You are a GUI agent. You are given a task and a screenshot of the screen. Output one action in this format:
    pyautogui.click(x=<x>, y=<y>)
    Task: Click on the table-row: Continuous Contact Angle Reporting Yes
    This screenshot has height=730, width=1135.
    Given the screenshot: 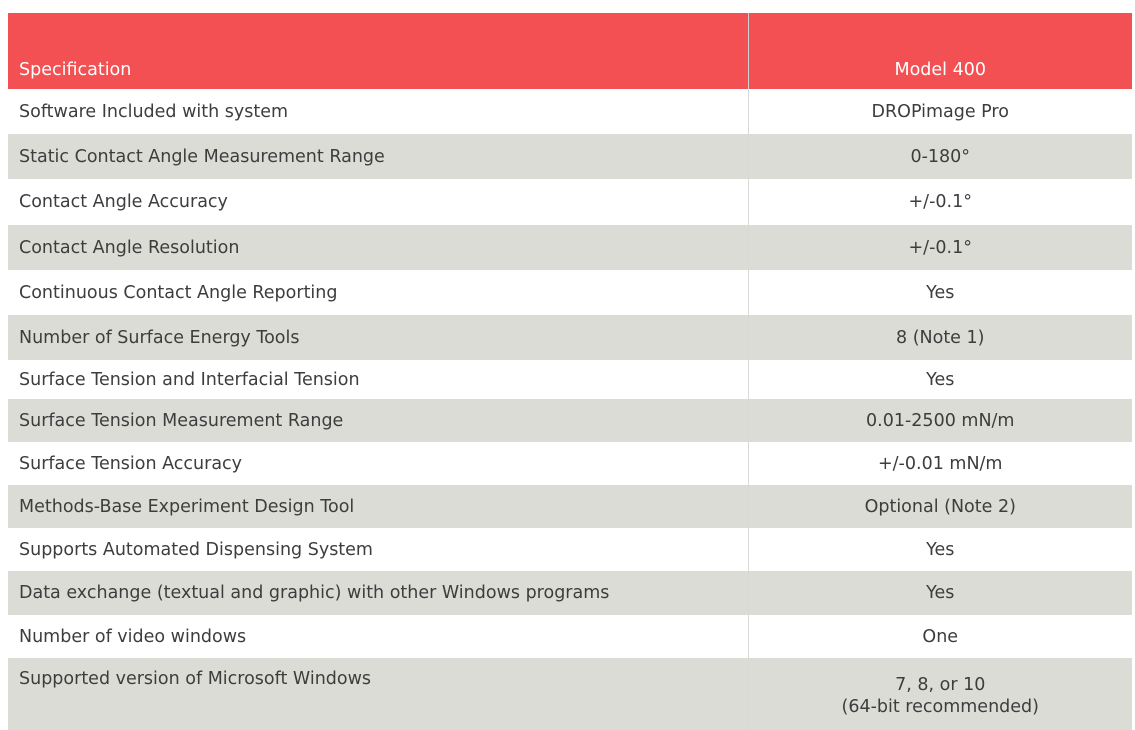 What is the action you would take?
    pyautogui.click(x=570, y=292)
    